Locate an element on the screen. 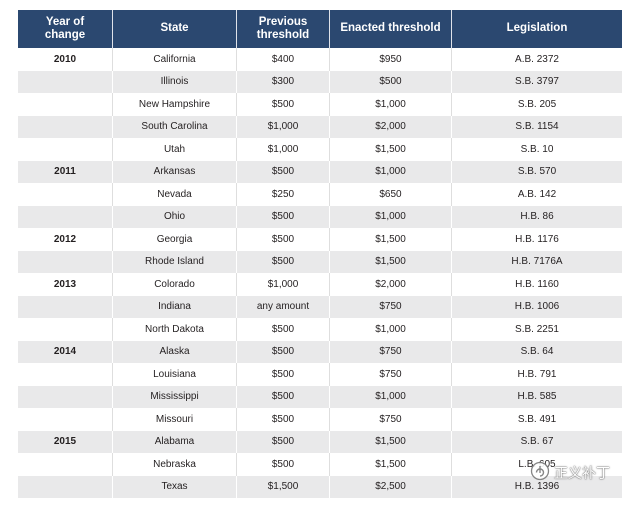  table-row: Missouri $500 $750 S.B. 491 is located at coordinates (320, 419).